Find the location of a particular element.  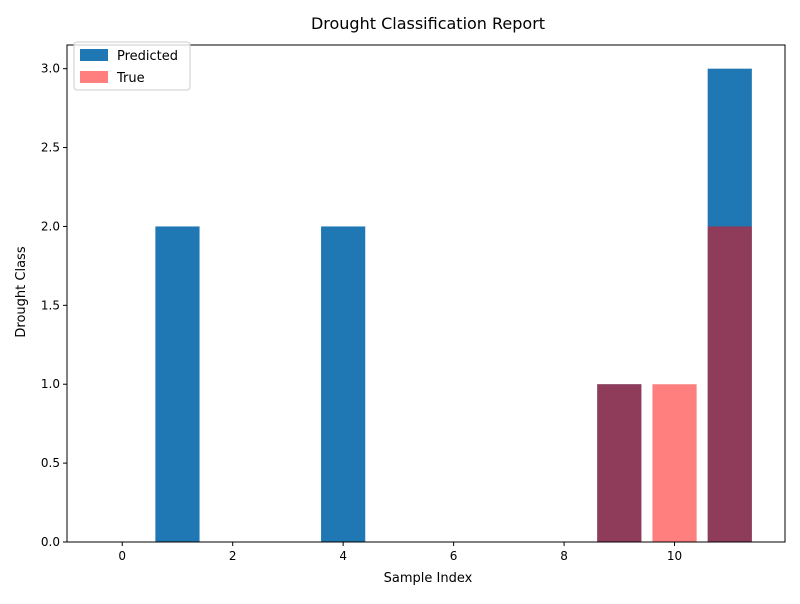

y-axis-label: Drought Class is located at coordinates (21, 291).